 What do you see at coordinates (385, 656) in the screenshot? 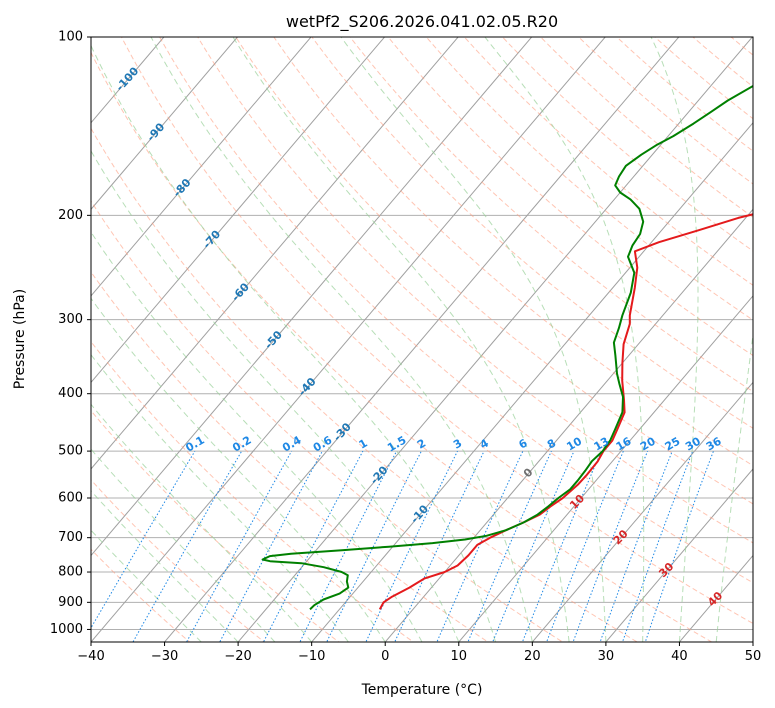
I see `x-tick-label: 0` at bounding box center [385, 656].